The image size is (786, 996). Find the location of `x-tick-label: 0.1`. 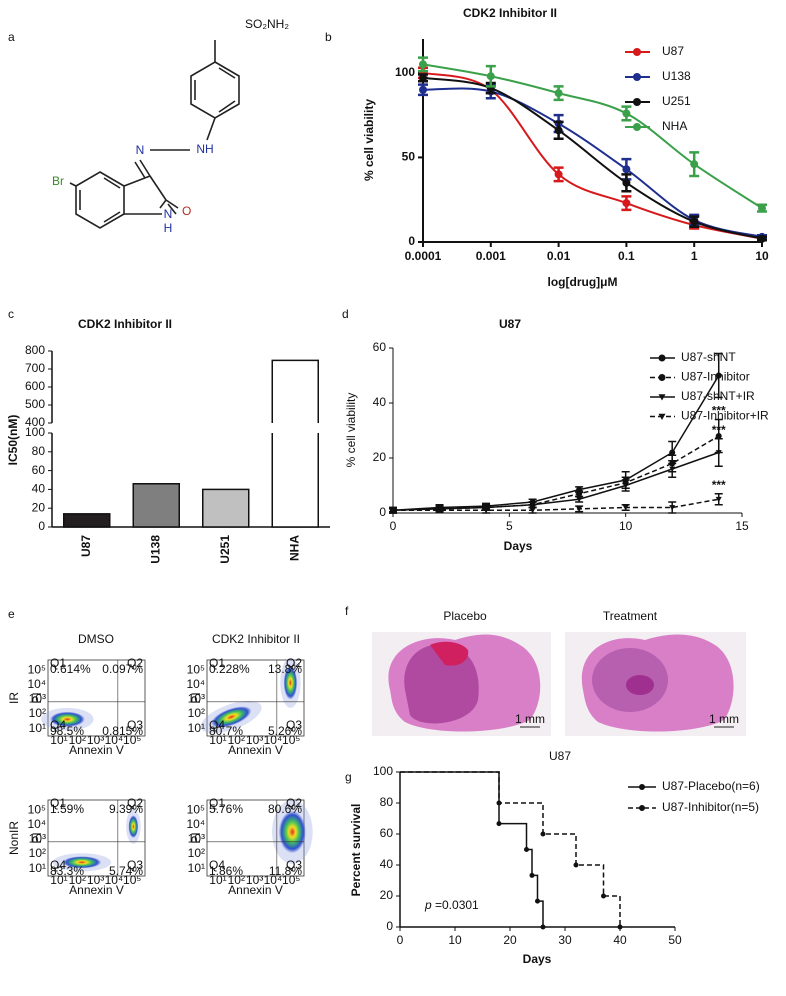

x-tick-label: 0.1 is located at coordinates (626, 256).